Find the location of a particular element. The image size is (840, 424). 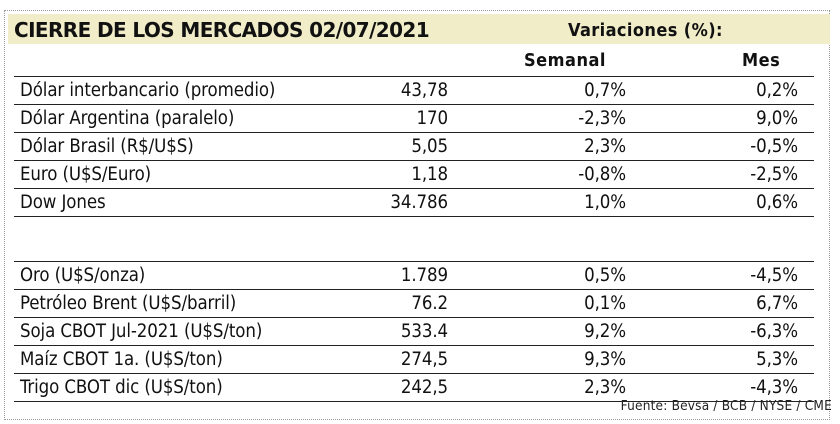

row-weekly-change: 0,7% is located at coordinates (605, 90).